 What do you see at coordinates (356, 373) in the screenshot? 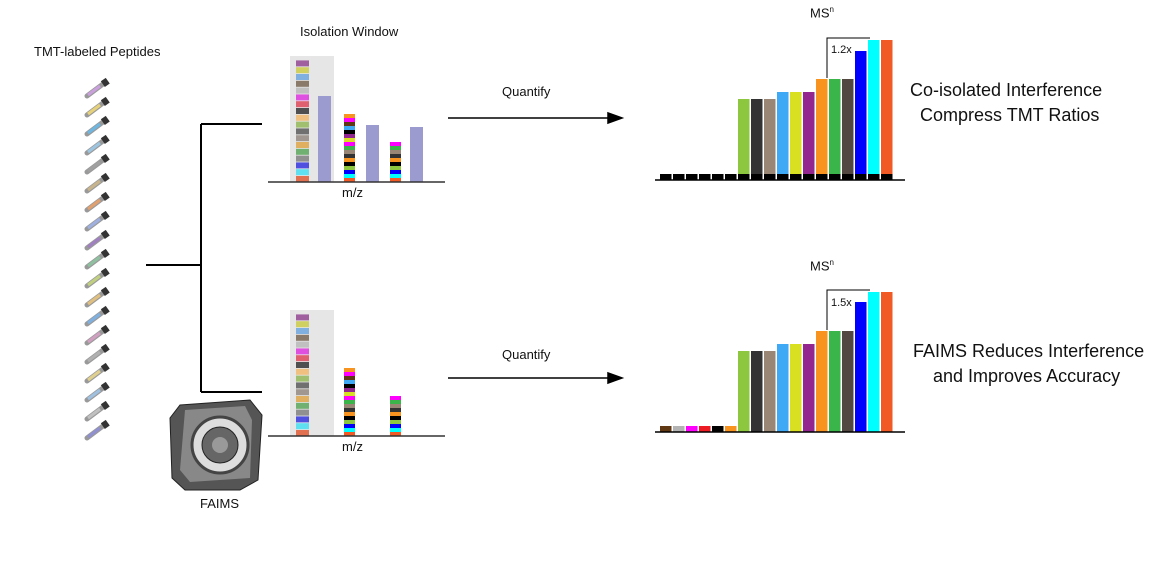
I see `isolation-spectrum-bottom` at bounding box center [356, 373].